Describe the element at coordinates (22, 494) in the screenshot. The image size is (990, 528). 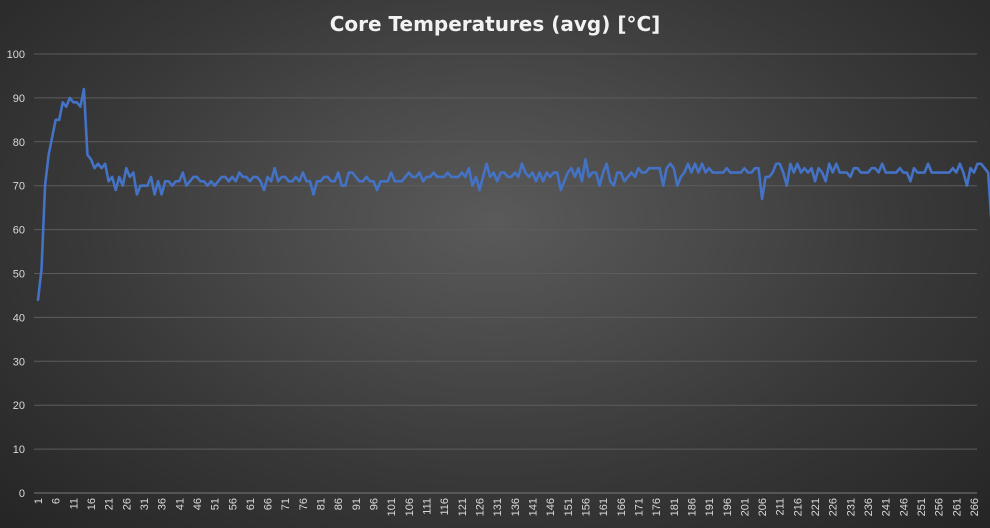
I see `y-tick-label: 0` at that location.